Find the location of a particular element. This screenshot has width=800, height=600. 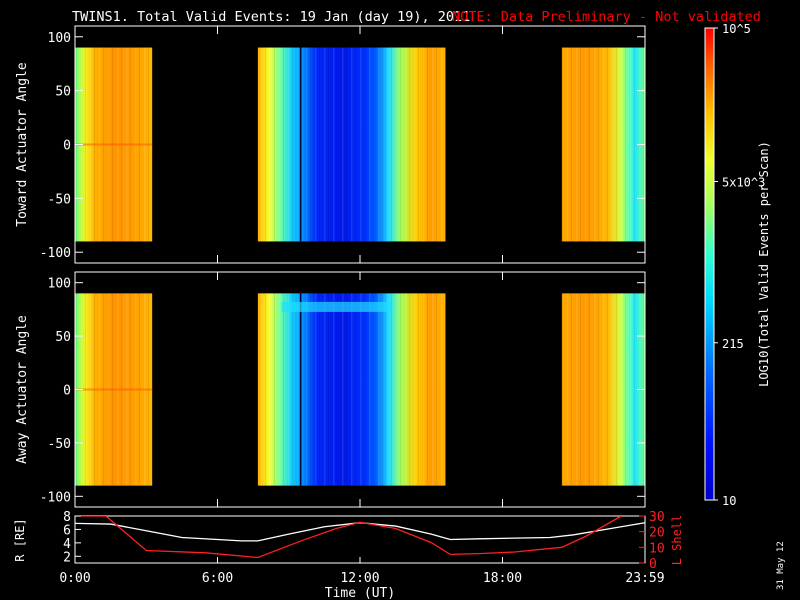

orbit-ytick-right-label: 20 is located at coordinates (657, 533).